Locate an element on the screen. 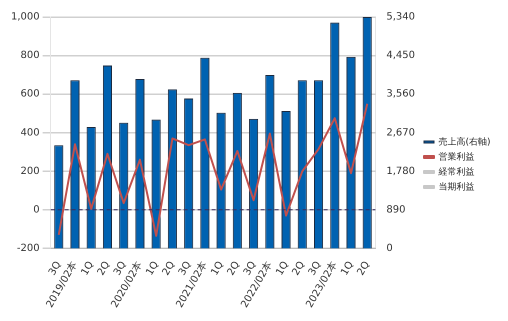 The width and height of the screenshot is (508, 321). y-tick-label: 200 is located at coordinates (30, 171).